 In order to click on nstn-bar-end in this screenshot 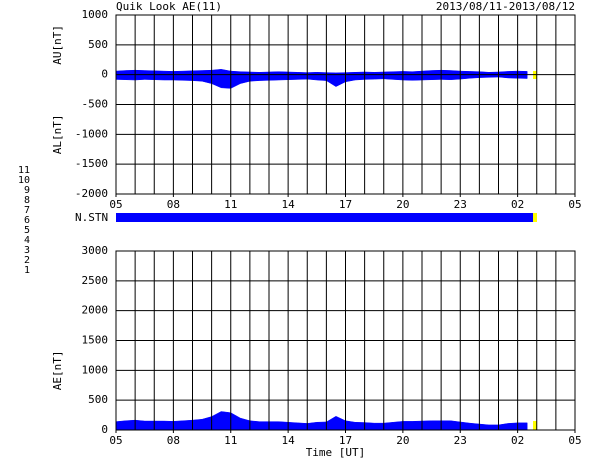, I will do `click(535, 217)`.